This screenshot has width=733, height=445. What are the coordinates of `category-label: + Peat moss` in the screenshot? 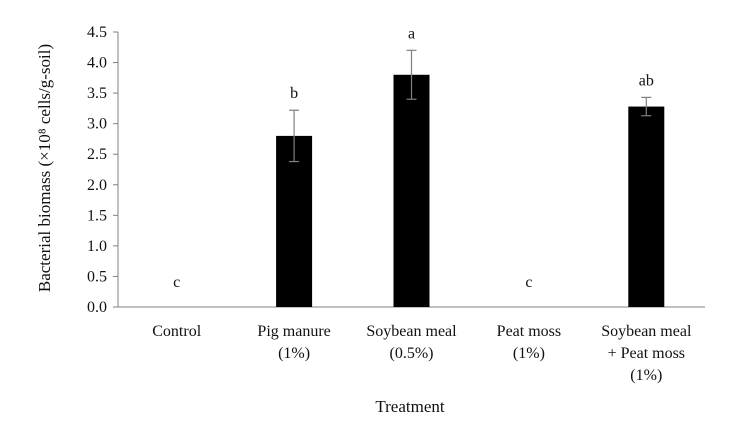 It's located at (646, 353).